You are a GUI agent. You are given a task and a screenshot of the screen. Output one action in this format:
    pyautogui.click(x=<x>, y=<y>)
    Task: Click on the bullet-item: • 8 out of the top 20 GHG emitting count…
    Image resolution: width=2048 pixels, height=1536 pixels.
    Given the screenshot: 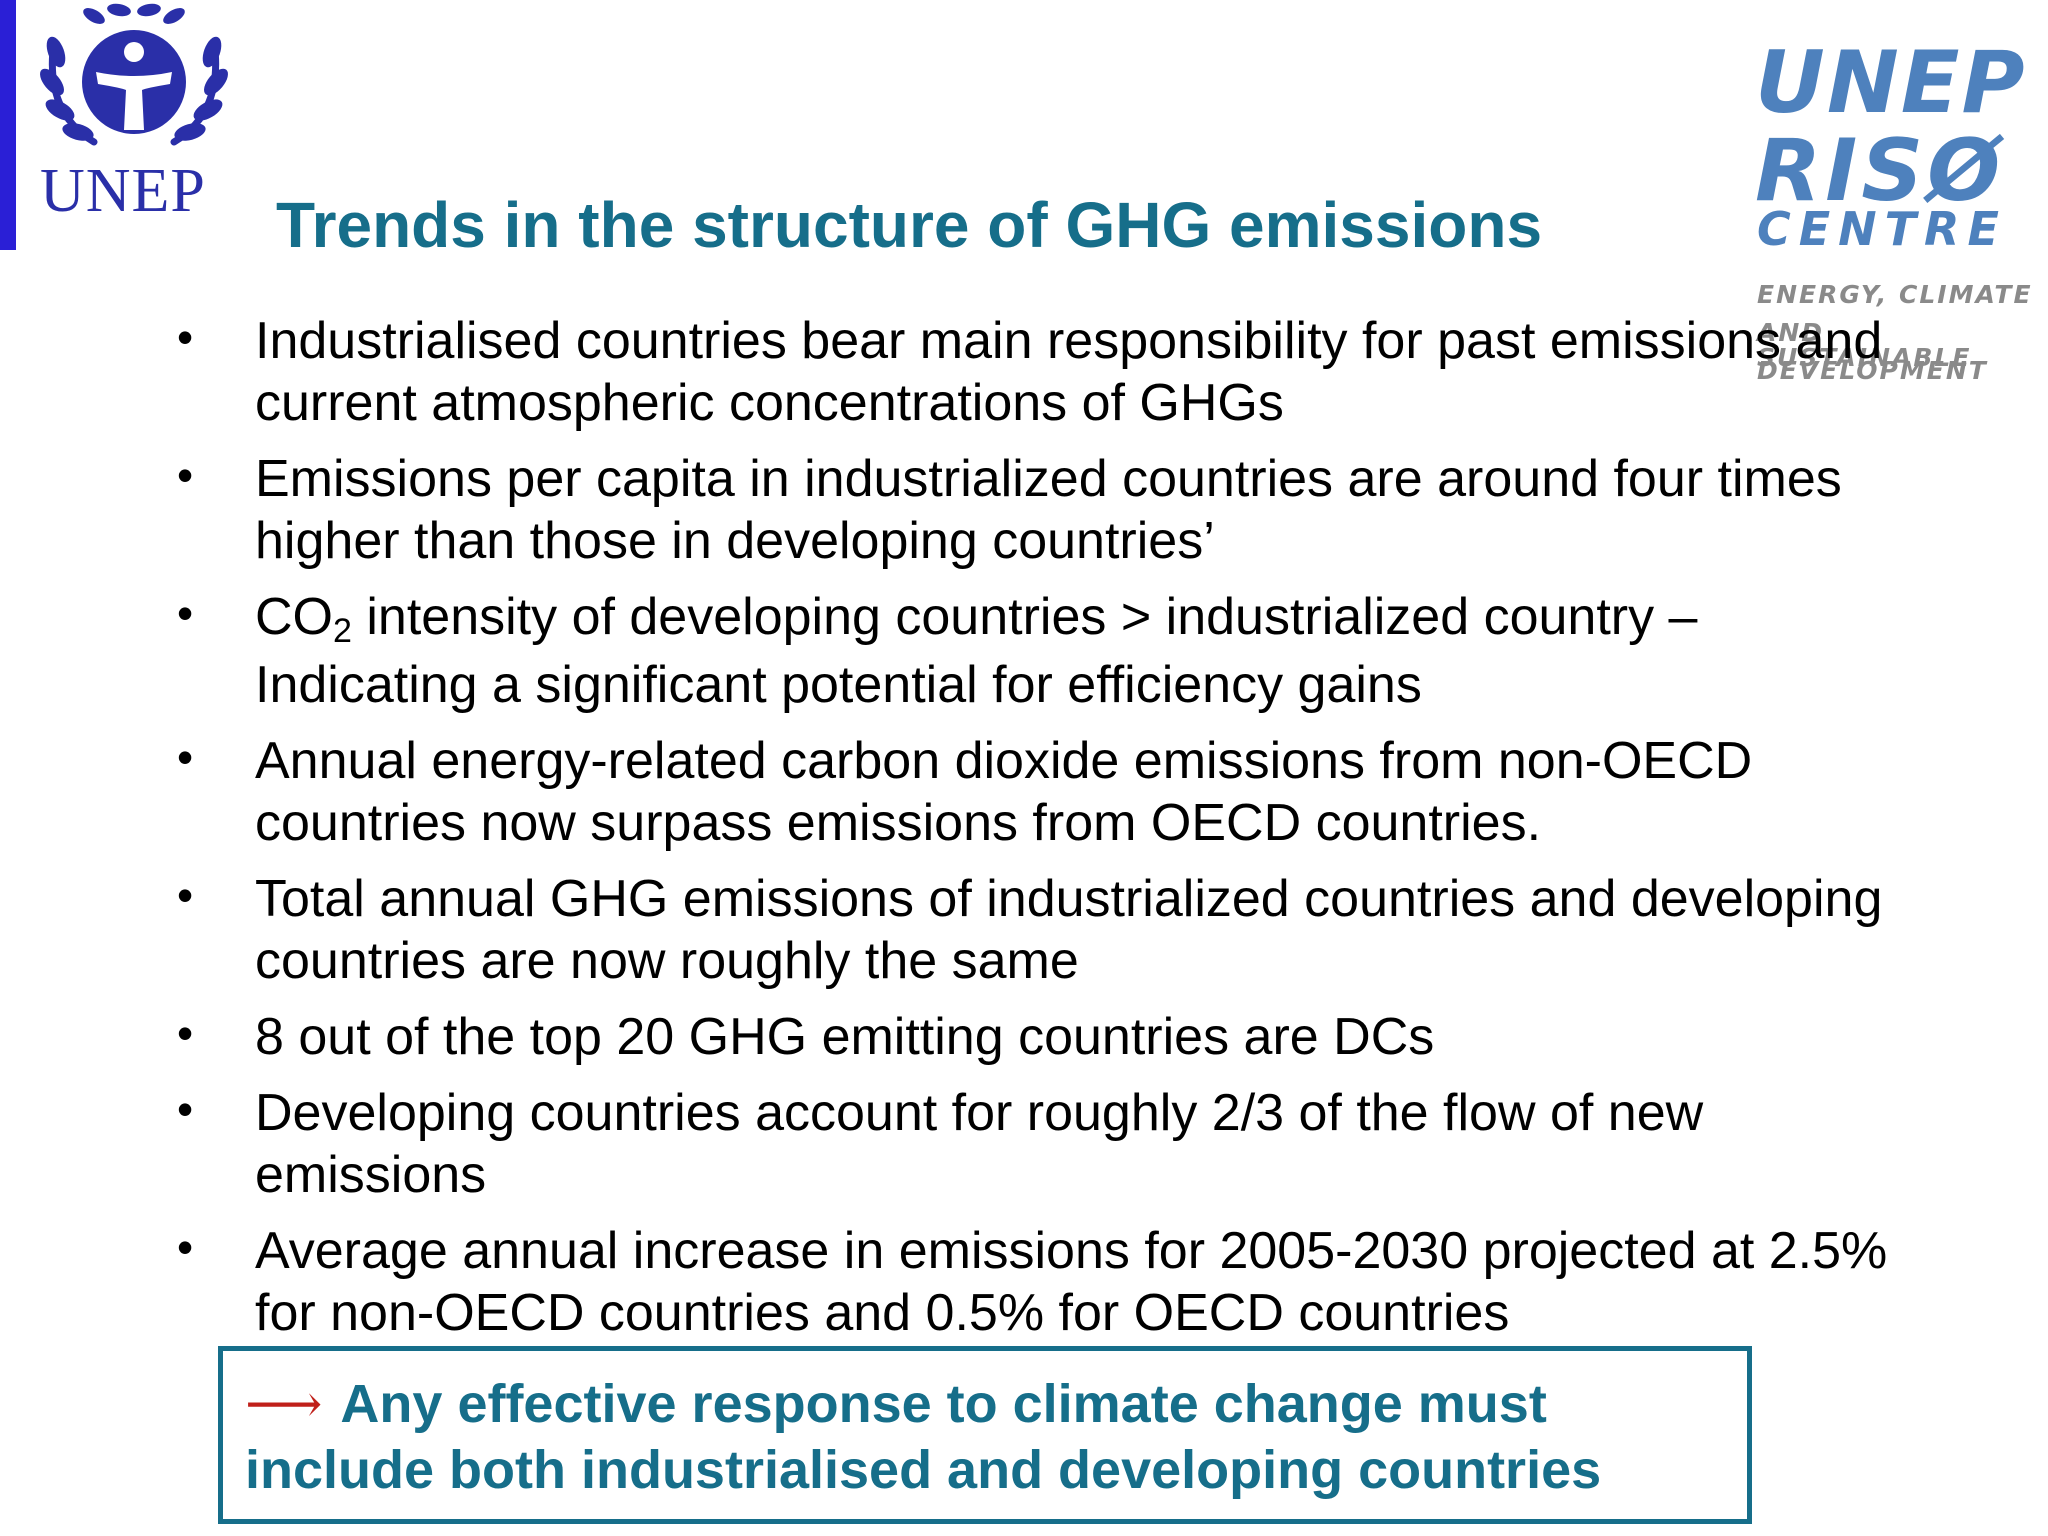 What is the action you would take?
    pyautogui.click(x=1035, y=1037)
    